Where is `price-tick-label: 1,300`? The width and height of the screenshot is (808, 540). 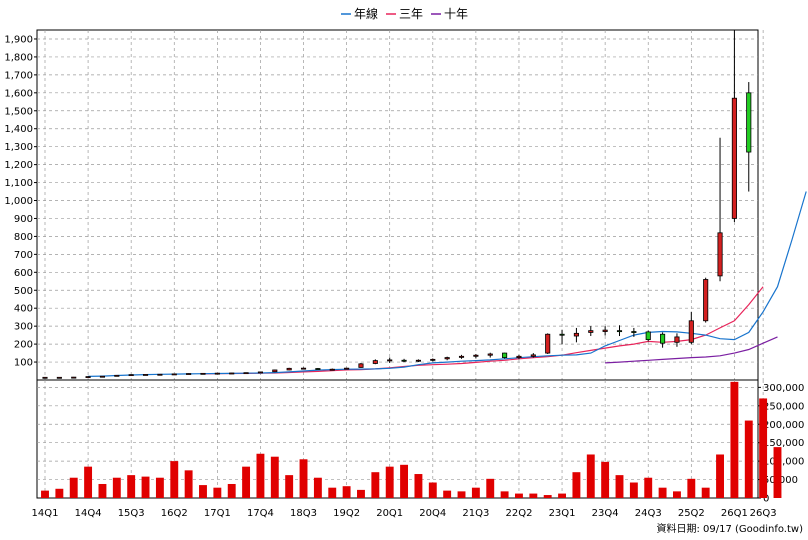 price-tick-label: 1,300 is located at coordinates (18, 147).